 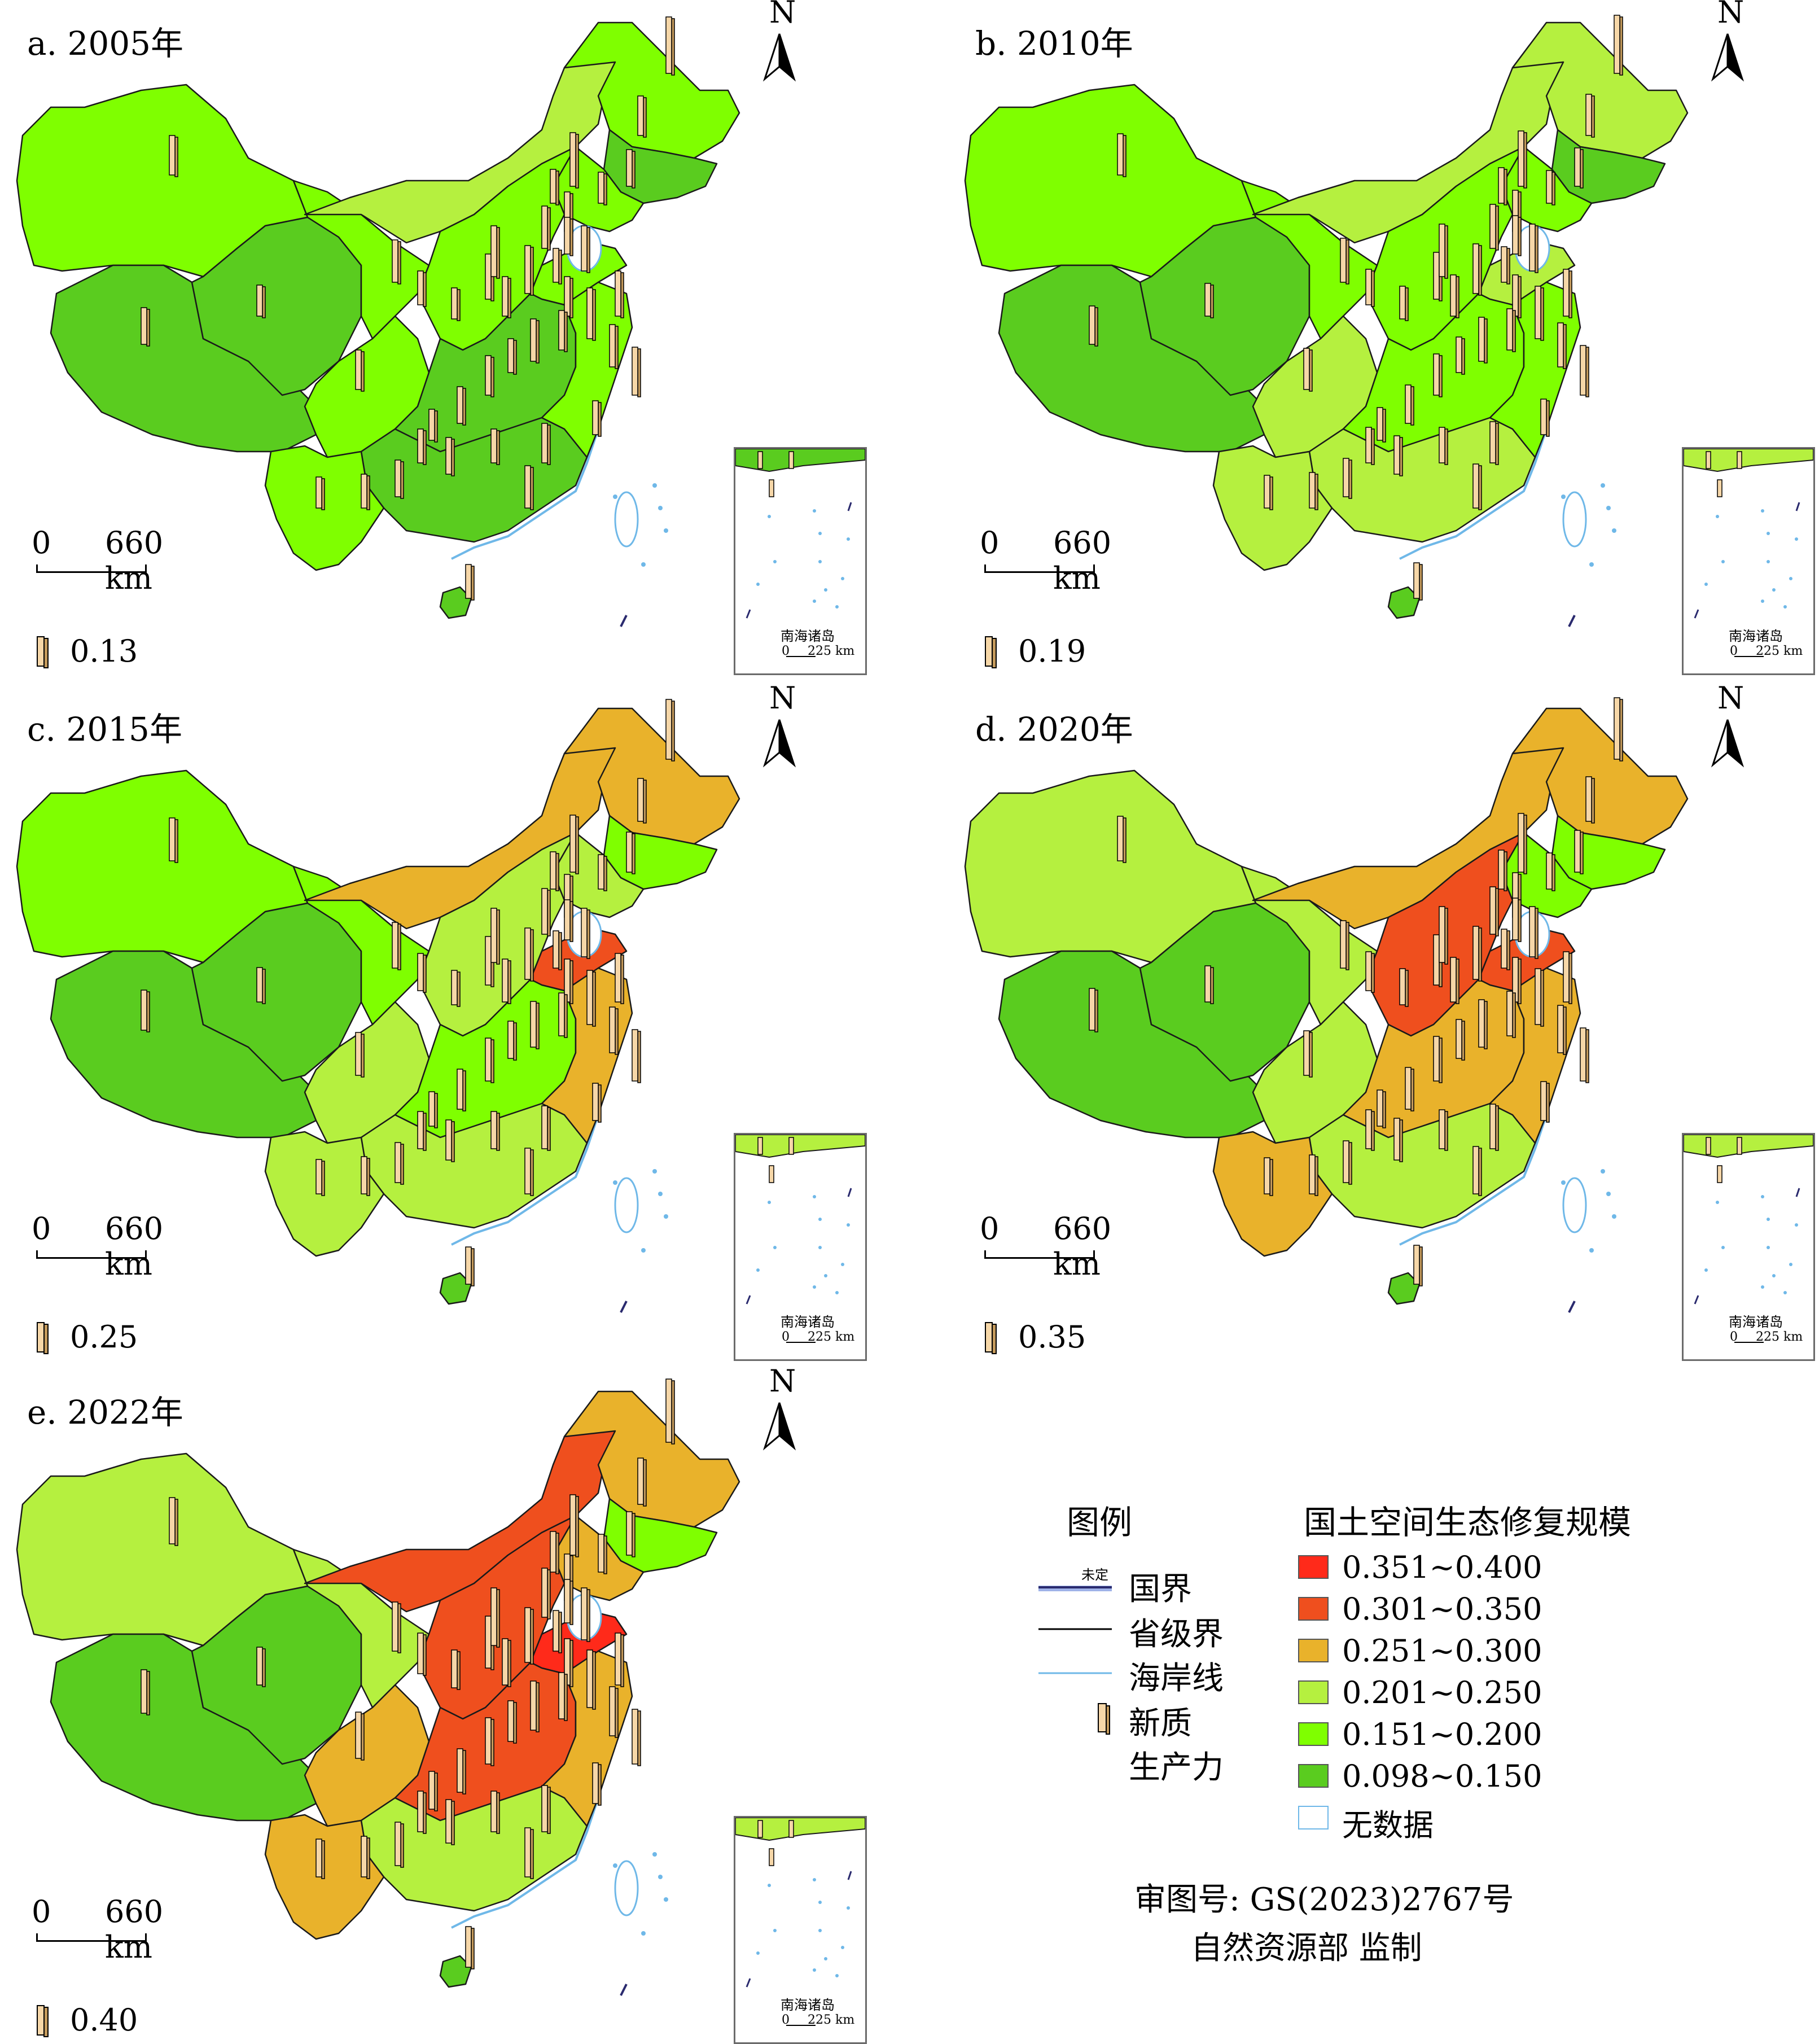 What do you see at coordinates (1467, 1776) in the screenshot?
I see `legend-class-row: 0.098~0.150` at bounding box center [1467, 1776].